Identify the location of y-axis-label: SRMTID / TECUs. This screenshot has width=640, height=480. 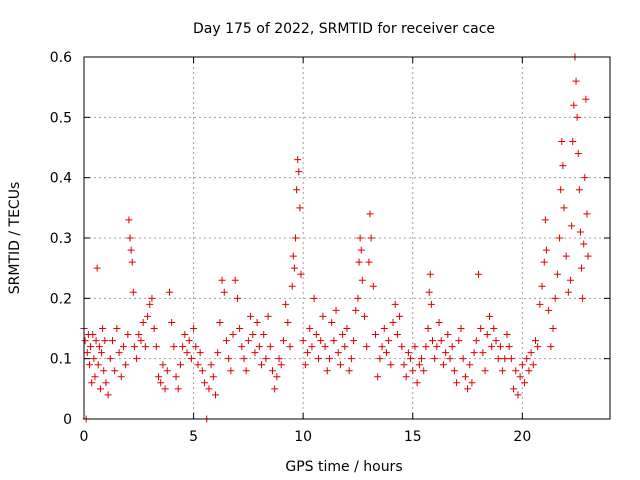
(15, 238).